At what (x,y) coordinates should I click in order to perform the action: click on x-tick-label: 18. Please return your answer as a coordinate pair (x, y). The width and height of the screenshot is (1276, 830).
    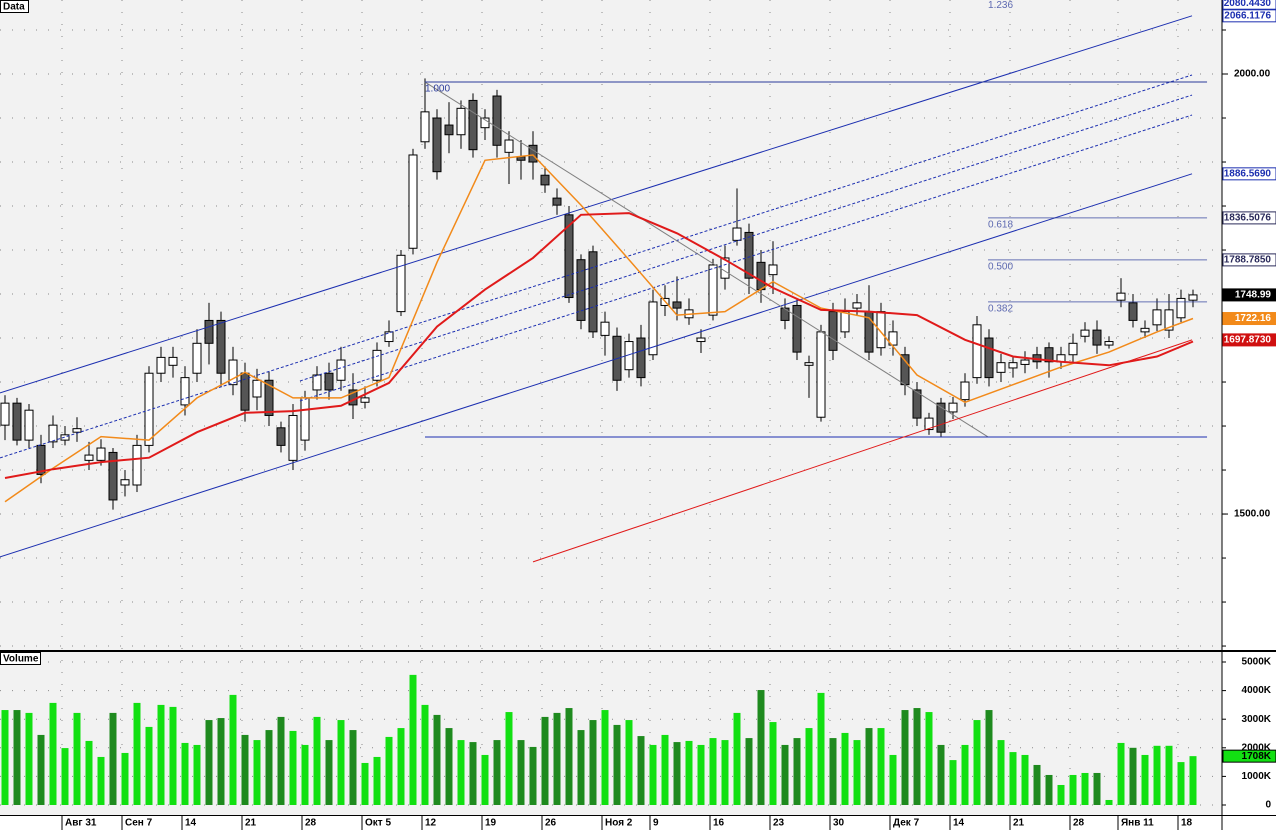
    Looking at the image, I should click on (1187, 823).